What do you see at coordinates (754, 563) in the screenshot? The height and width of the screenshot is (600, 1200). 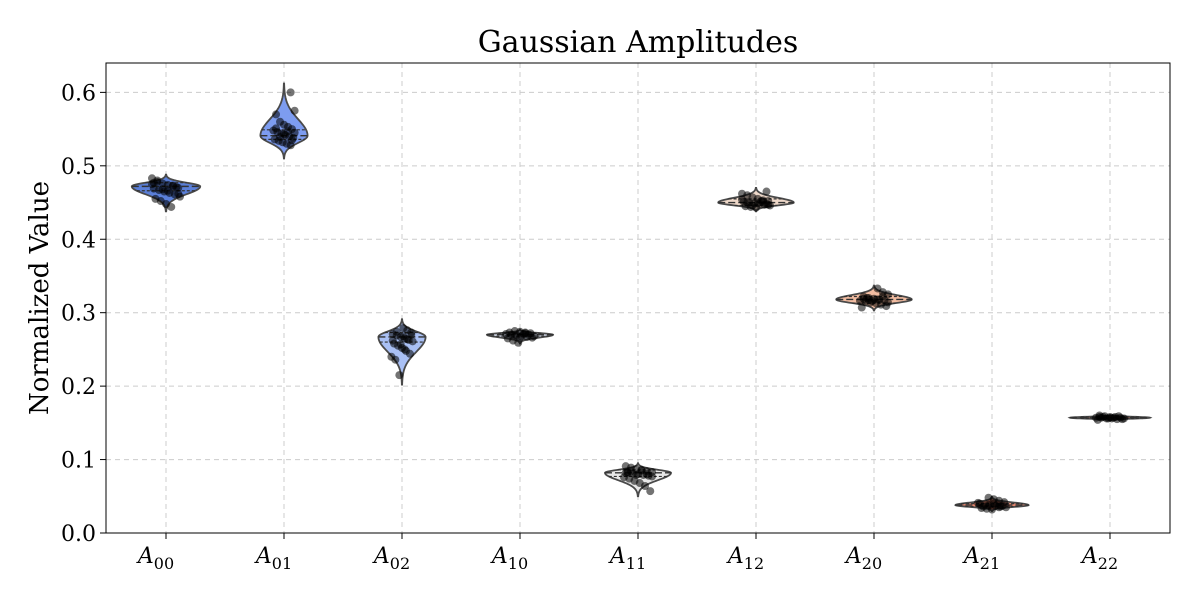 I see `x-tick-label-subscript: 12` at bounding box center [754, 563].